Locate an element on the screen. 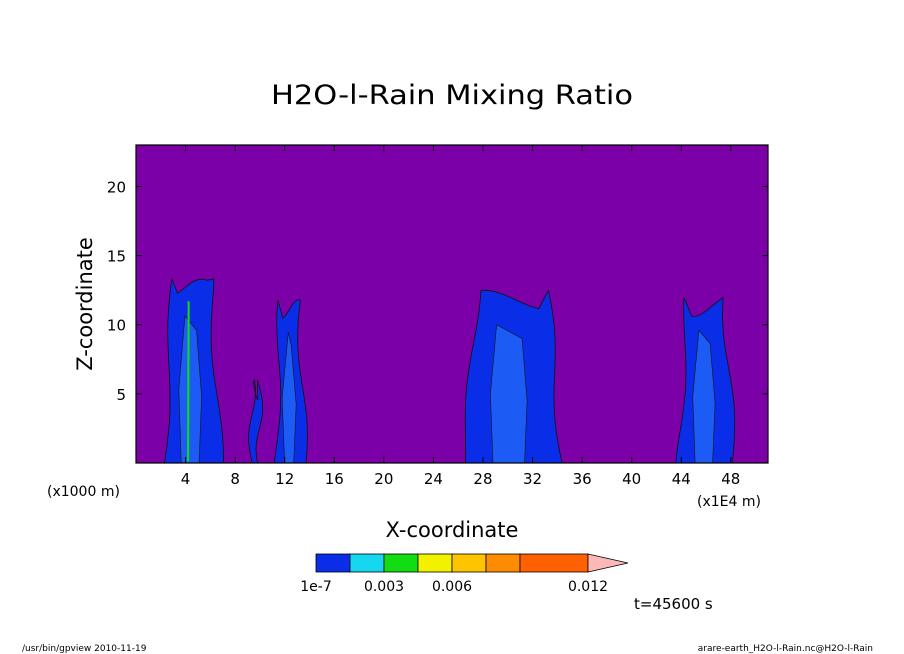 This screenshot has width=904, height=654. rain-cell-core is located at coordinates (509, 394).